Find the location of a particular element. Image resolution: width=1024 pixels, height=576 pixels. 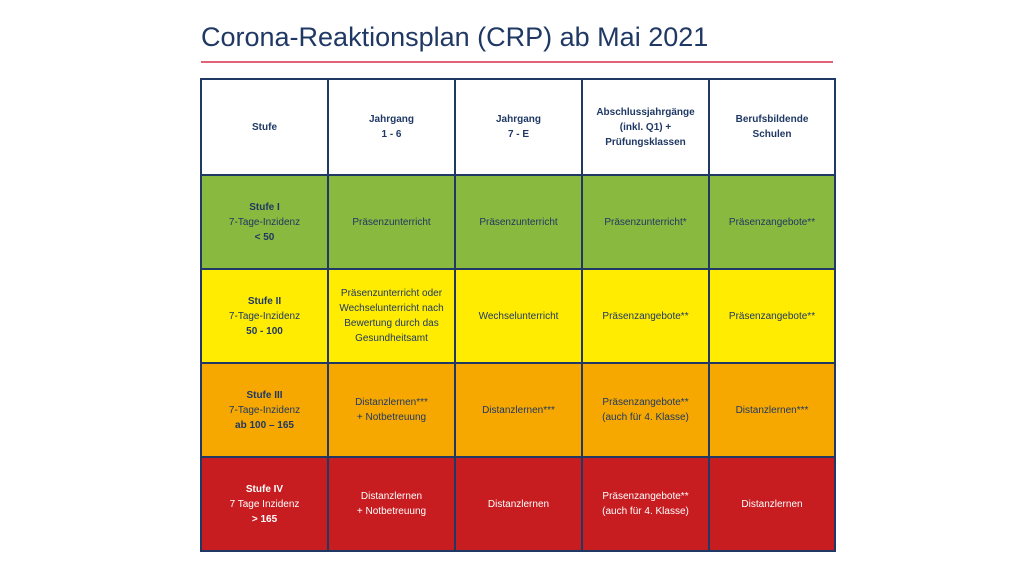

cell-text-line: Wechselunterricht is located at coordinates (518, 316).